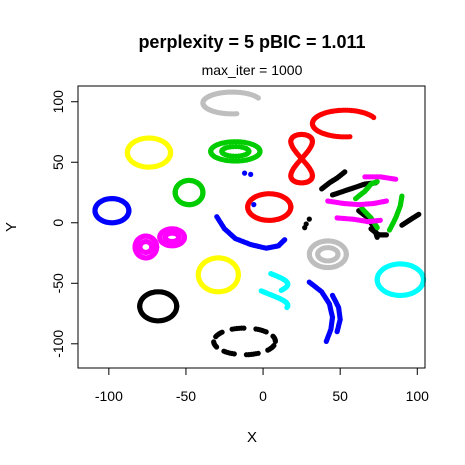 The height and width of the screenshot is (465, 465). What do you see at coordinates (252, 437) in the screenshot?
I see `x-axis-label: X` at bounding box center [252, 437].